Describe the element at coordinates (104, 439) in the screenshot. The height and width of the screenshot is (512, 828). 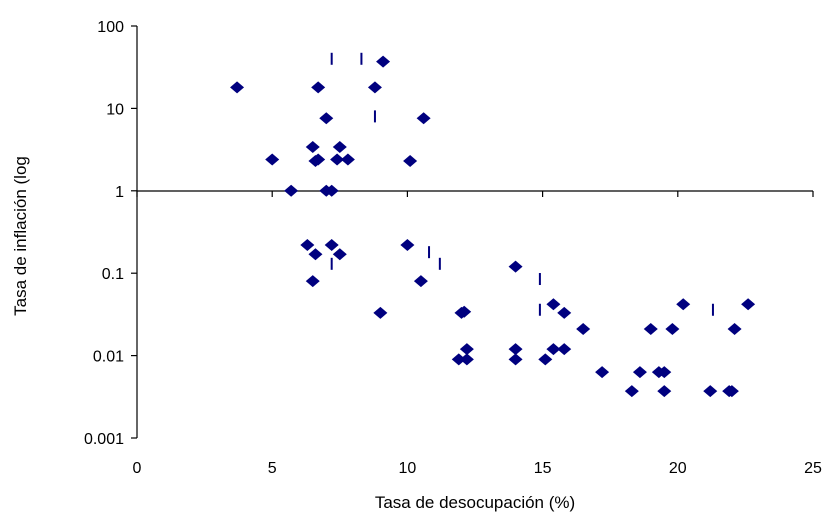
I see `y-tick-label: 0.001` at that location.